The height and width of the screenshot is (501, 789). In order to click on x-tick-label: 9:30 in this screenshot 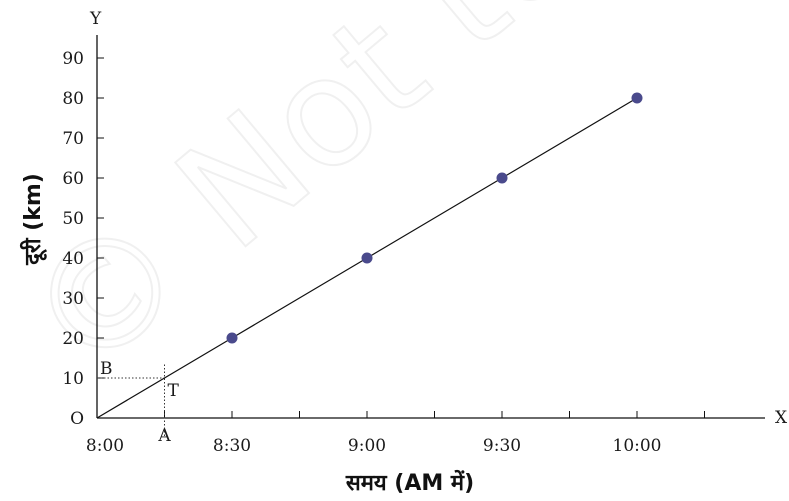, I will do `click(502, 446)`.